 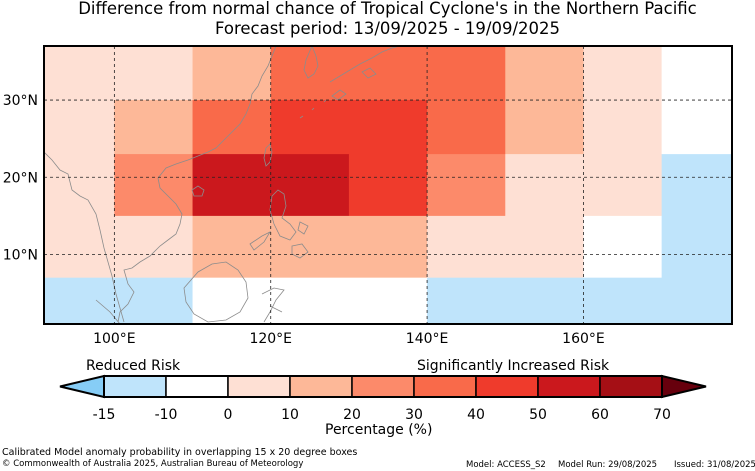 What do you see at coordinates (273, 305) in the screenshot?
I see `sulawesi-island` at bounding box center [273, 305].